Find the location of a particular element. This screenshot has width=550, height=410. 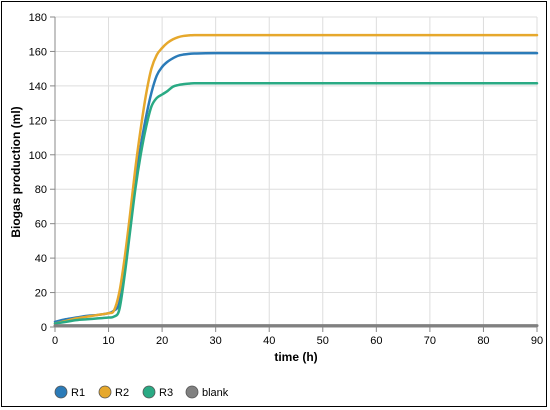

x-tick-label: 90 is located at coordinates (537, 341).